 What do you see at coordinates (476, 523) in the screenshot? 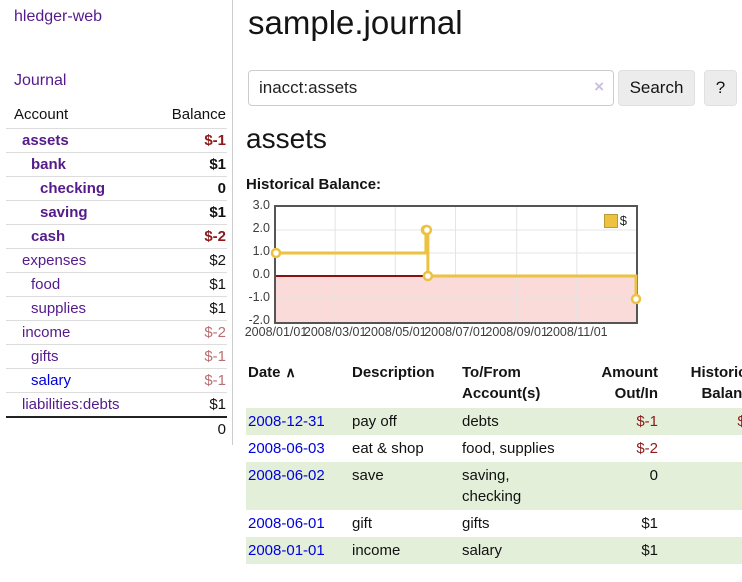
I see `transaction-accounts: gifts` at bounding box center [476, 523].